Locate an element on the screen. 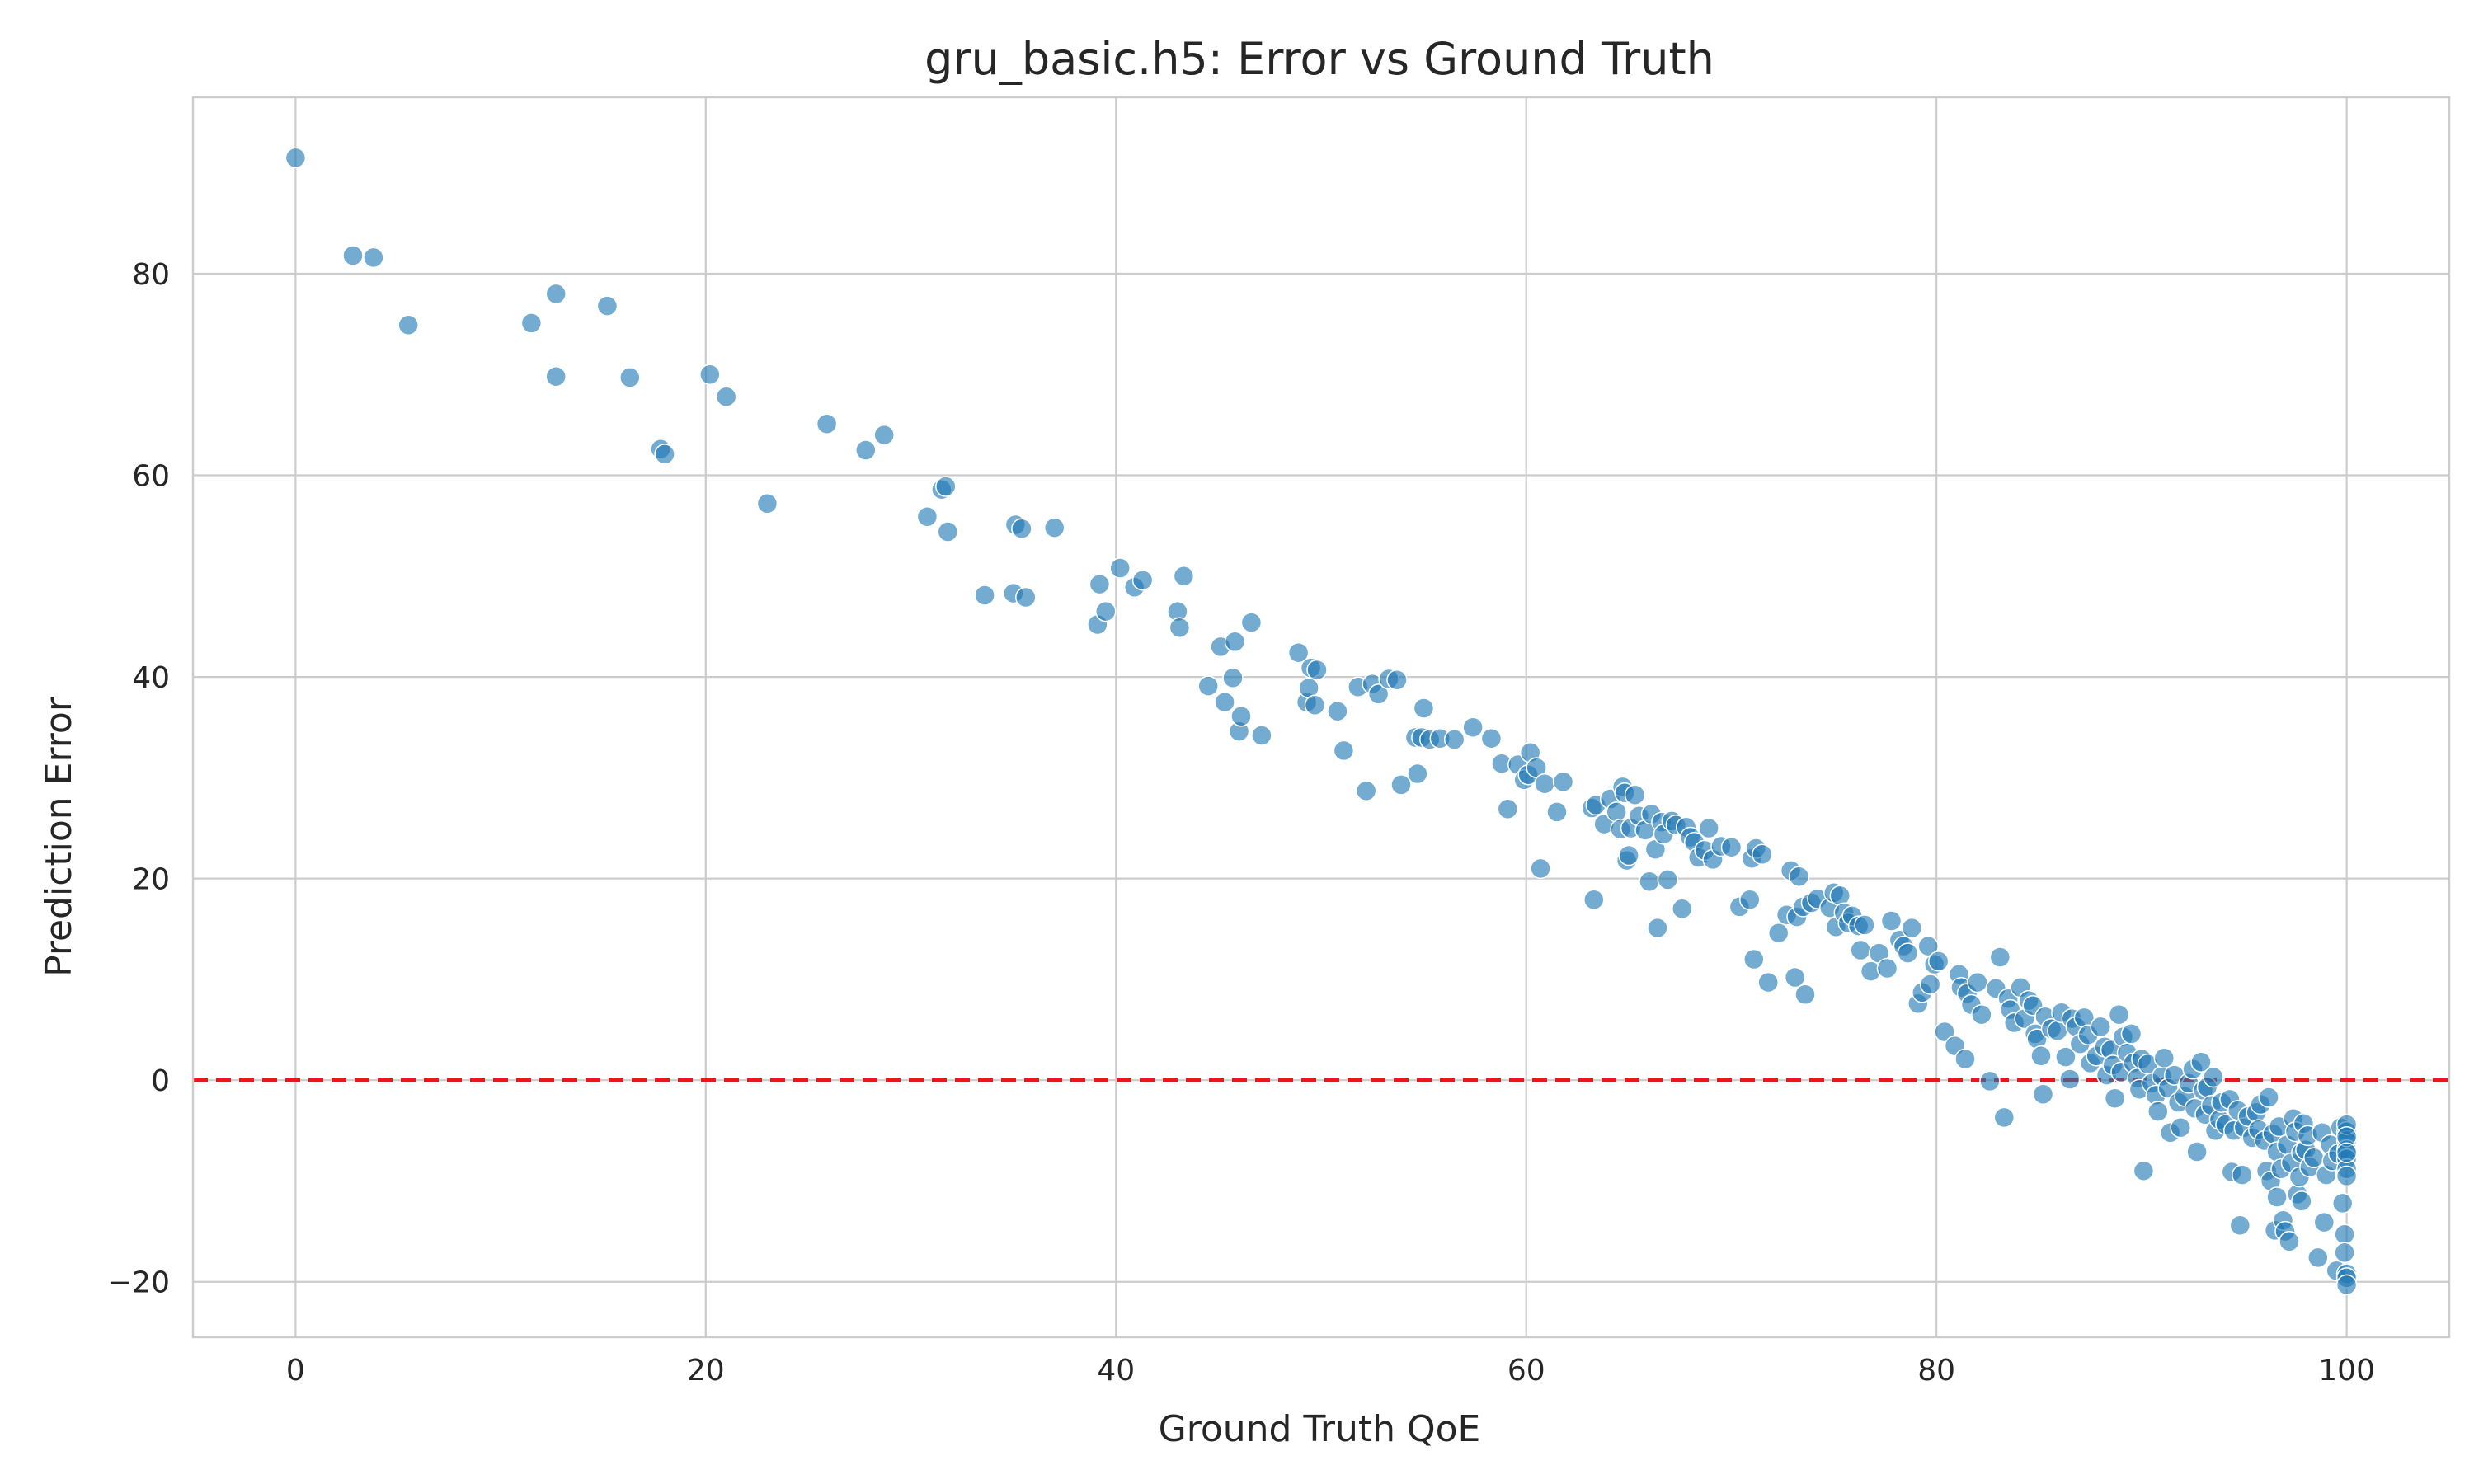  x-tick-label: 60 is located at coordinates (1526, 1371).